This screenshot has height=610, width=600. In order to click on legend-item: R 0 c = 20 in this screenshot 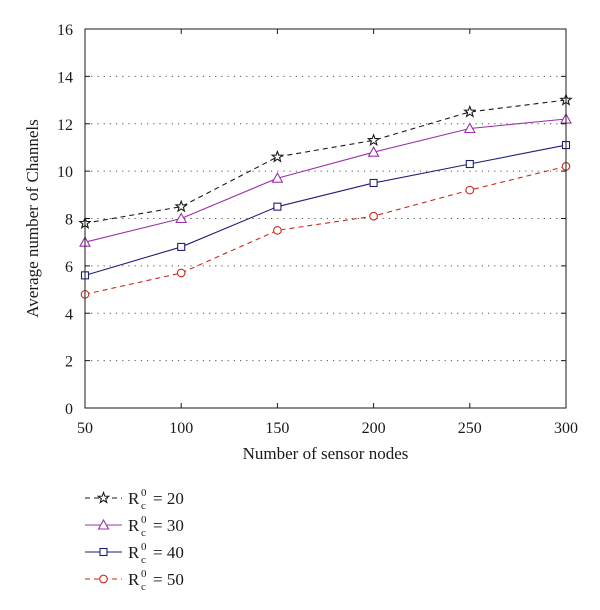, I will do `click(134, 499)`.